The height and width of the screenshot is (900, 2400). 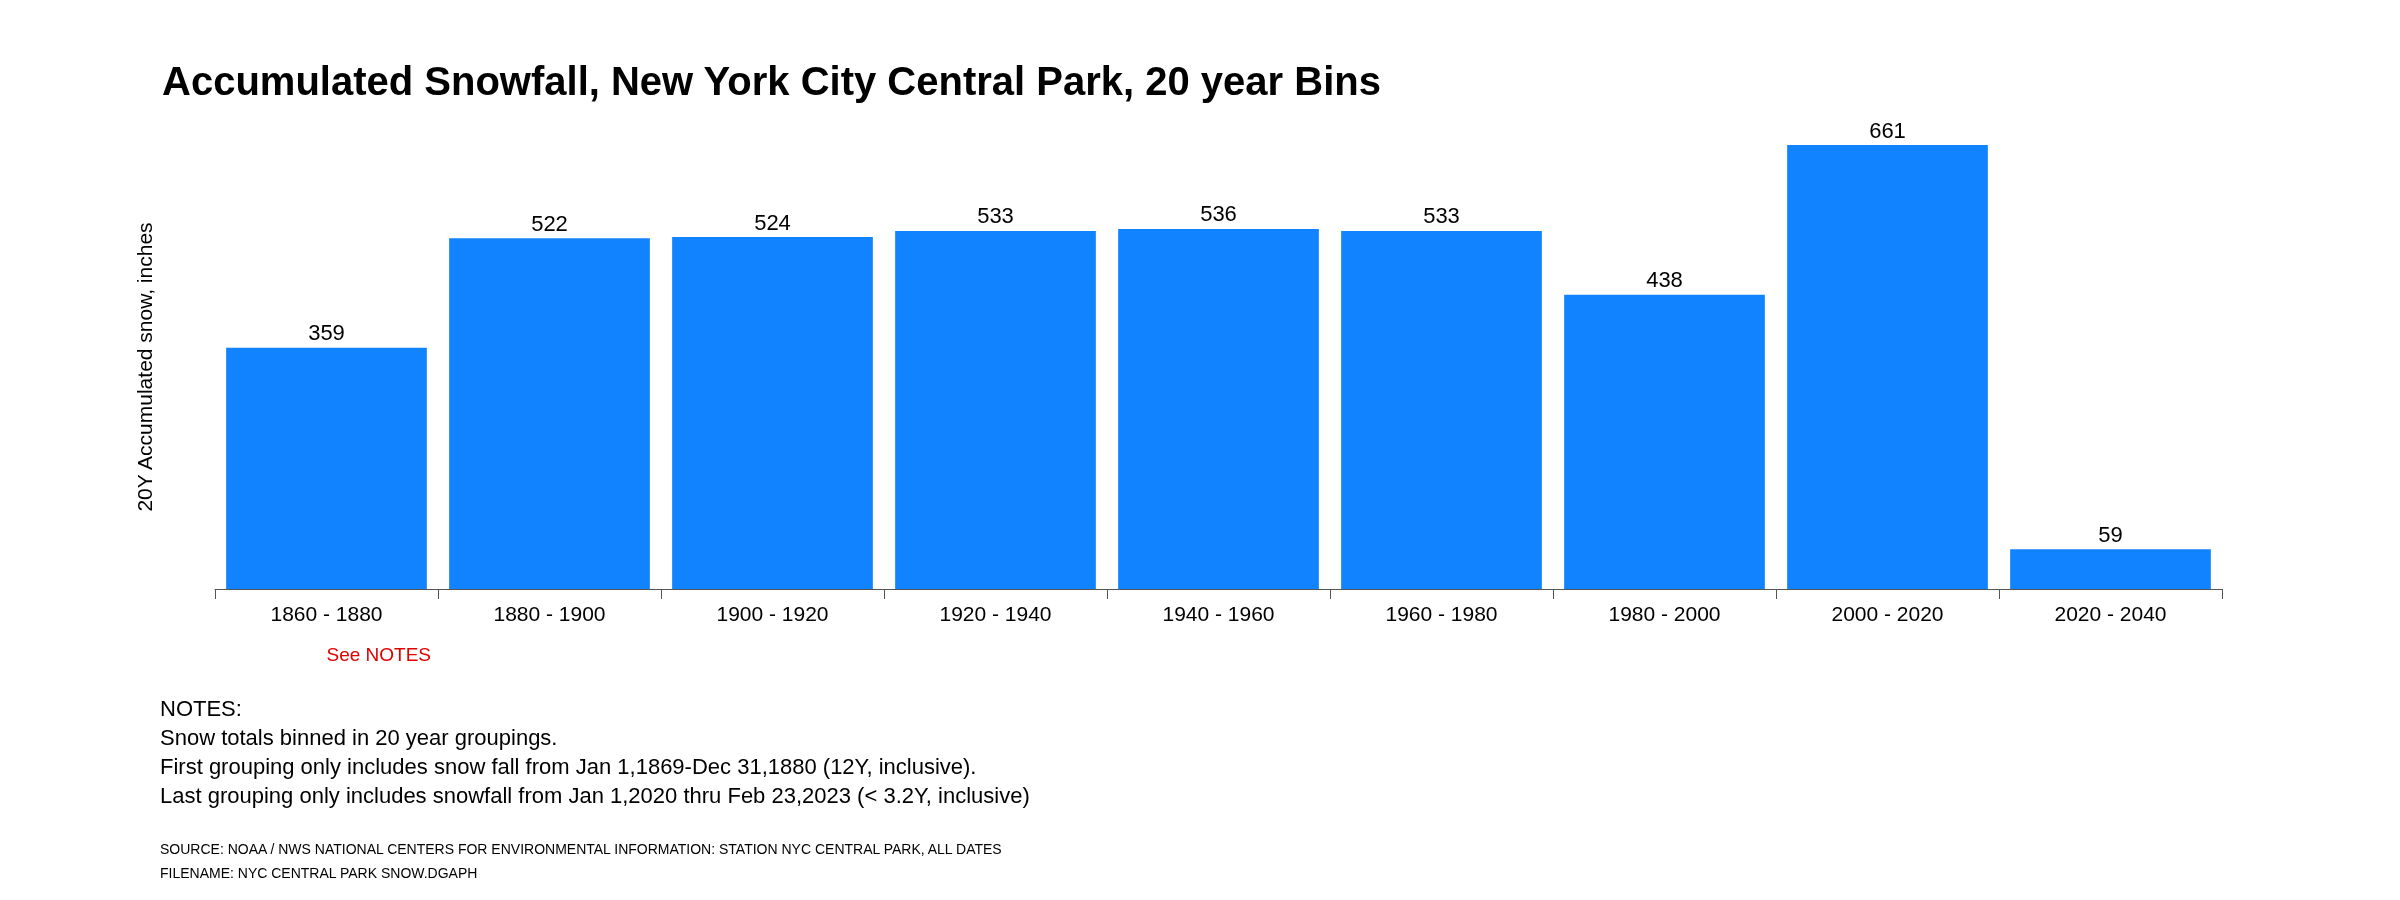 I want to click on text: See NOTES, so click(x=379, y=654).